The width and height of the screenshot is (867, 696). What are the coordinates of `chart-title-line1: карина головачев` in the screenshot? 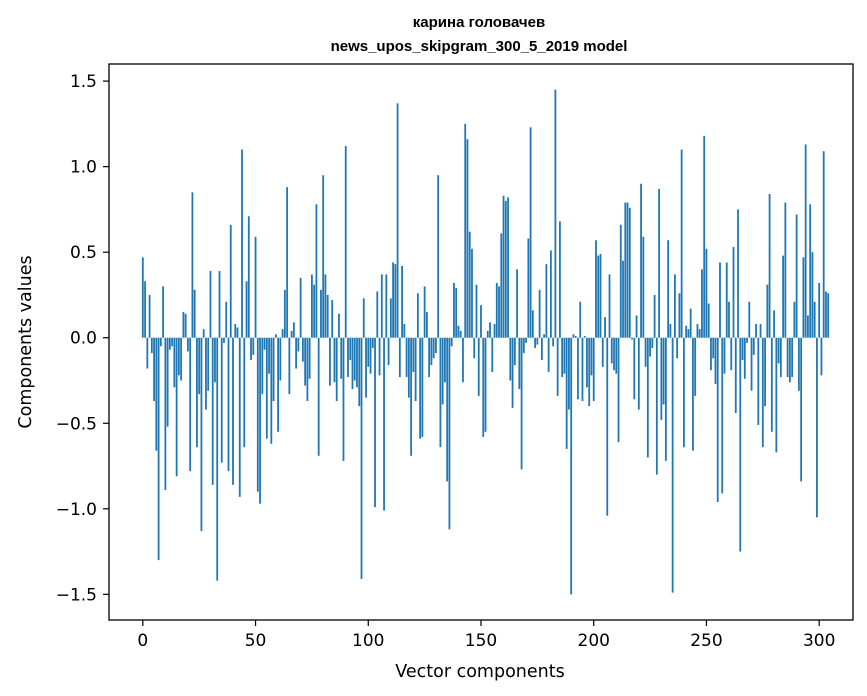 It's located at (479, 22).